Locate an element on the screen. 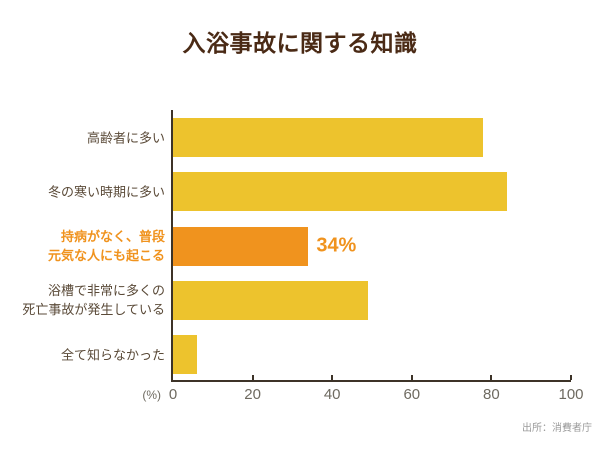 The image size is (600, 450). x-axis-tick-label: 60 is located at coordinates (412, 394).